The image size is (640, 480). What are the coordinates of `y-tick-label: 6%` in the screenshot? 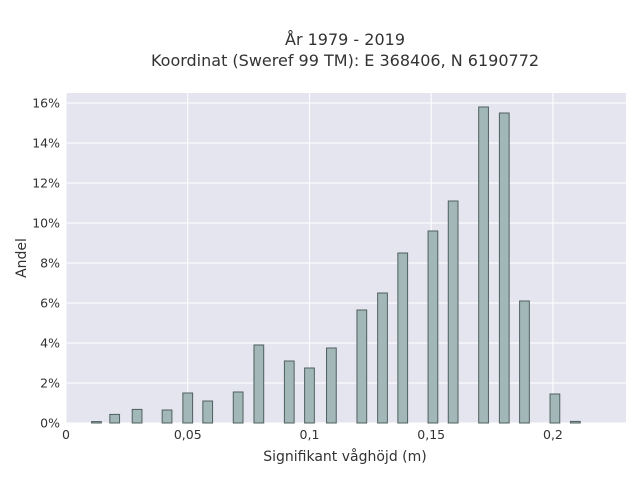 It's located at (50, 303).